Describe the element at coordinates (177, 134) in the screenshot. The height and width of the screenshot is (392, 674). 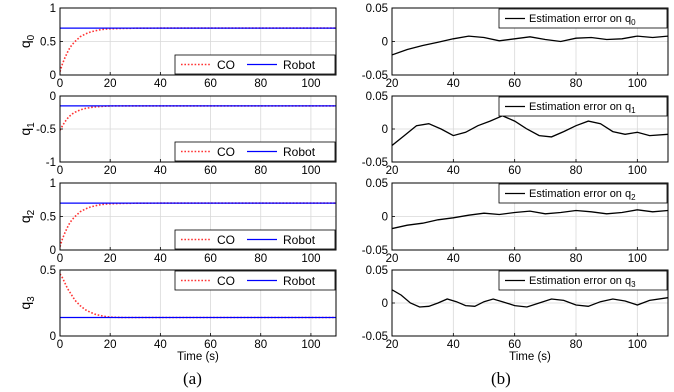
I see `panel-left-1: 0 20 40 60 80 100 -1 -0.5 0 q1 CO Robot` at that location.